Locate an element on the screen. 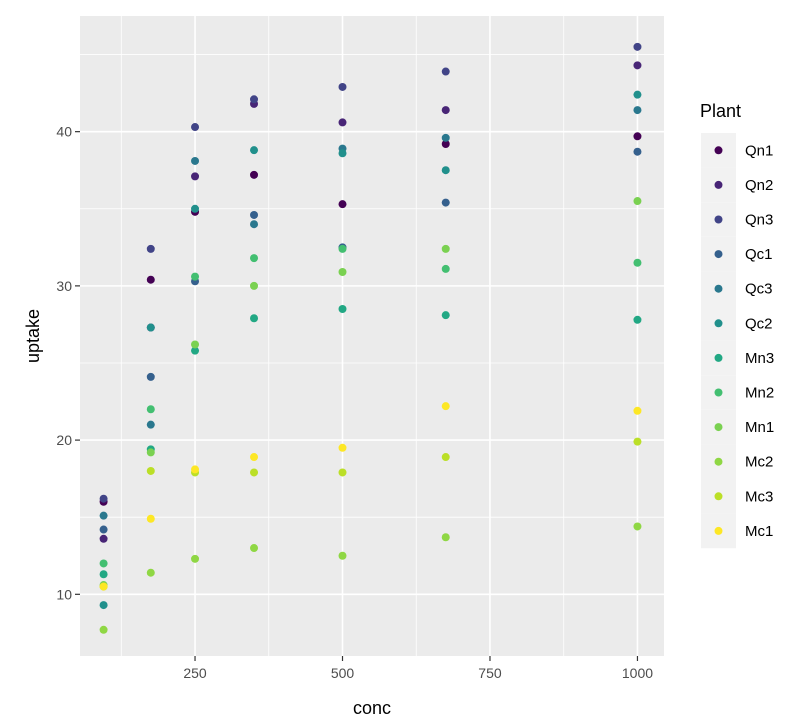  x-tick-label: 250 is located at coordinates (195, 673).